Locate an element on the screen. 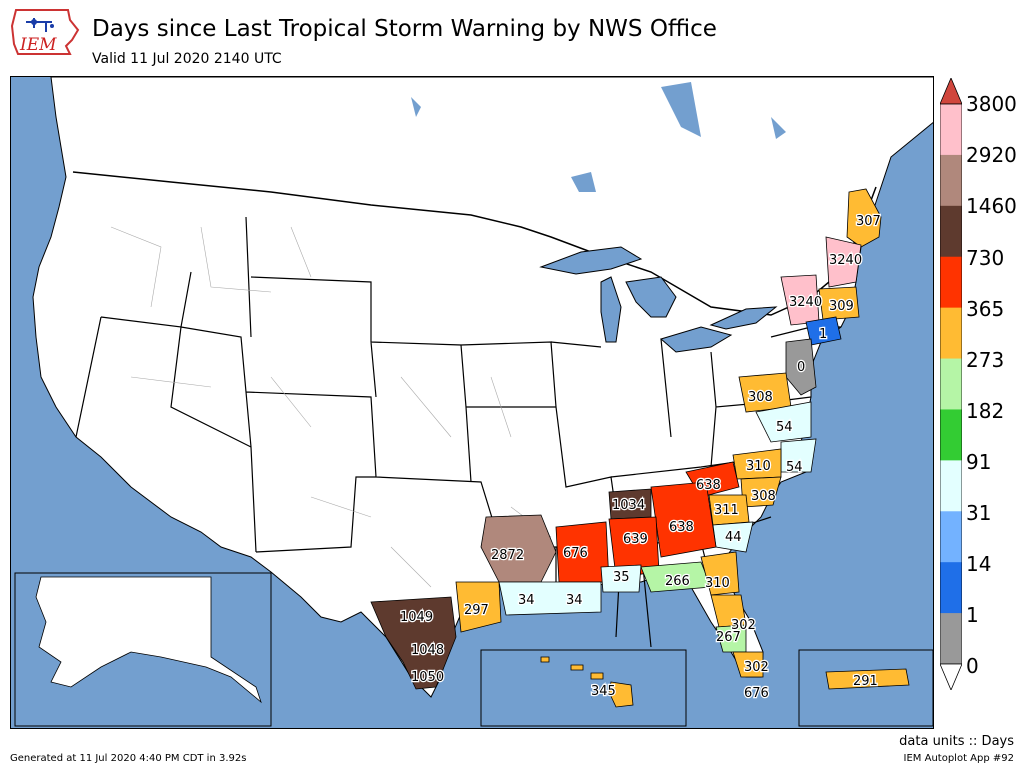 The width and height of the screenshot is (1024, 768). colorbar is located at coordinates (951, 384).